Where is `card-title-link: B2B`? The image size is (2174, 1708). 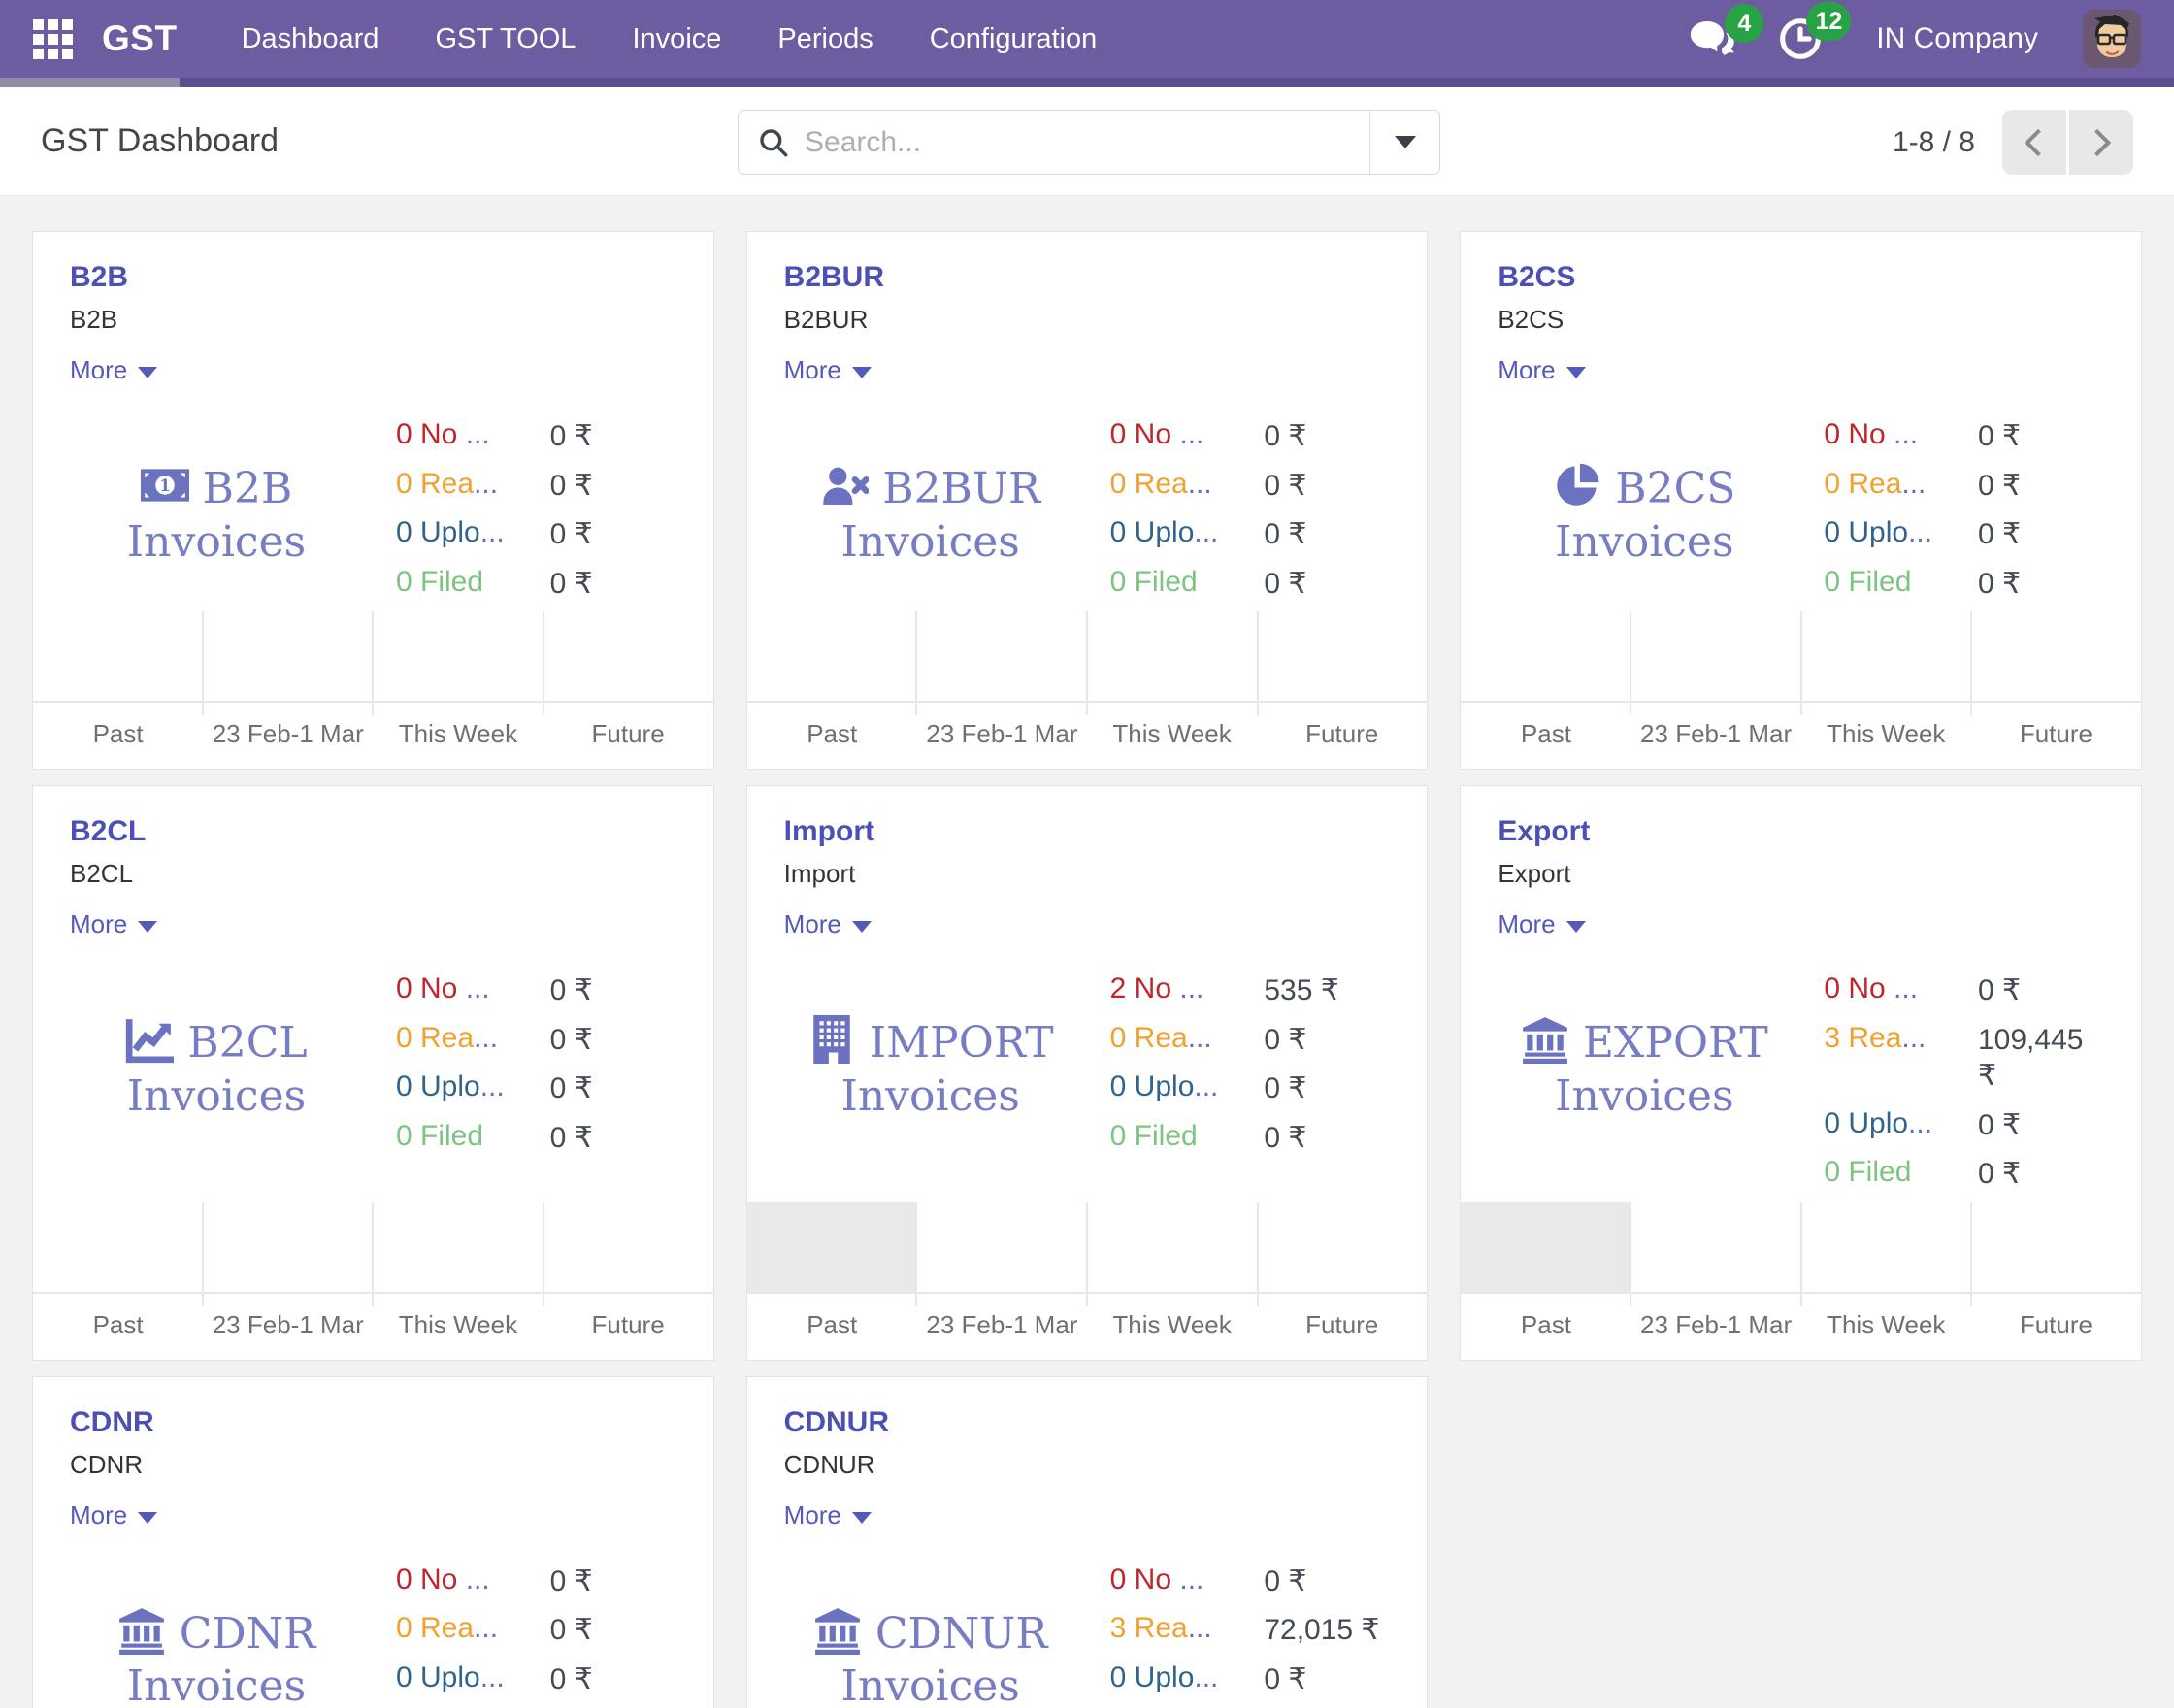
card-title-link: B2B is located at coordinates (99, 277).